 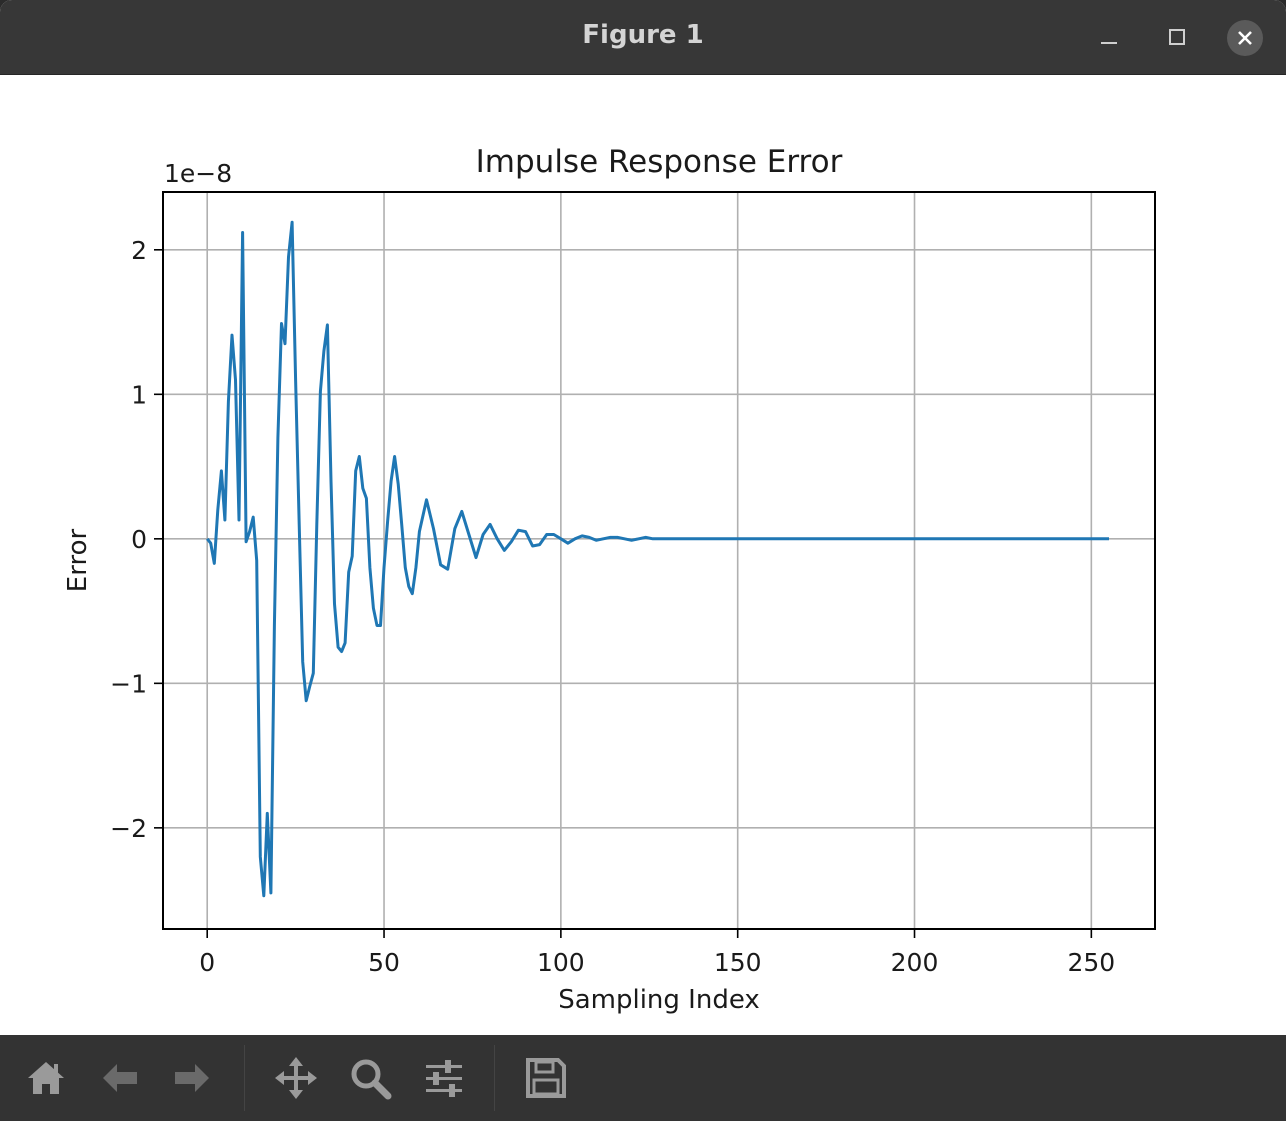 I want to click on y-tick-label: −1, so click(x=128, y=683).